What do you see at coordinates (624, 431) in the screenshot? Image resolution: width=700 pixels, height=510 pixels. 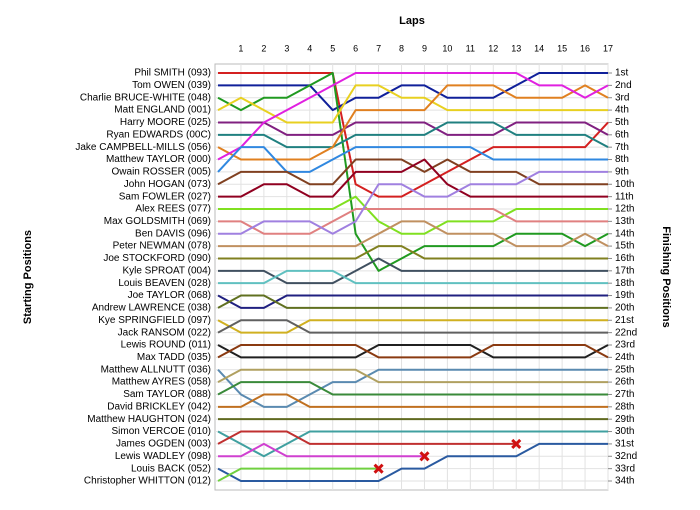 I see `y2-tick-label: 30th` at bounding box center [624, 431].